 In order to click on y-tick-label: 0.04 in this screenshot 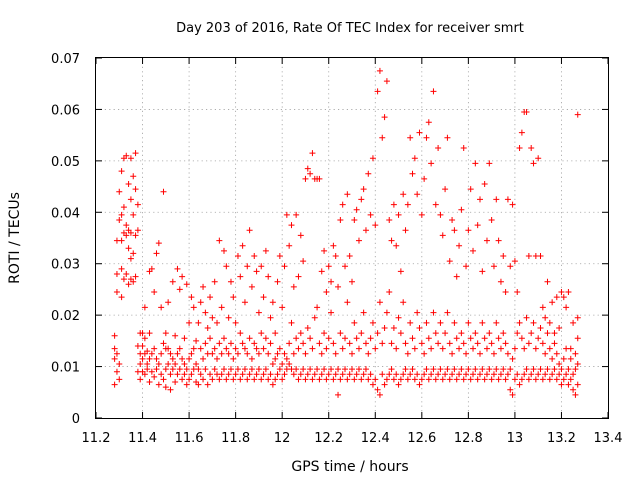, I will do `click(65, 213)`.